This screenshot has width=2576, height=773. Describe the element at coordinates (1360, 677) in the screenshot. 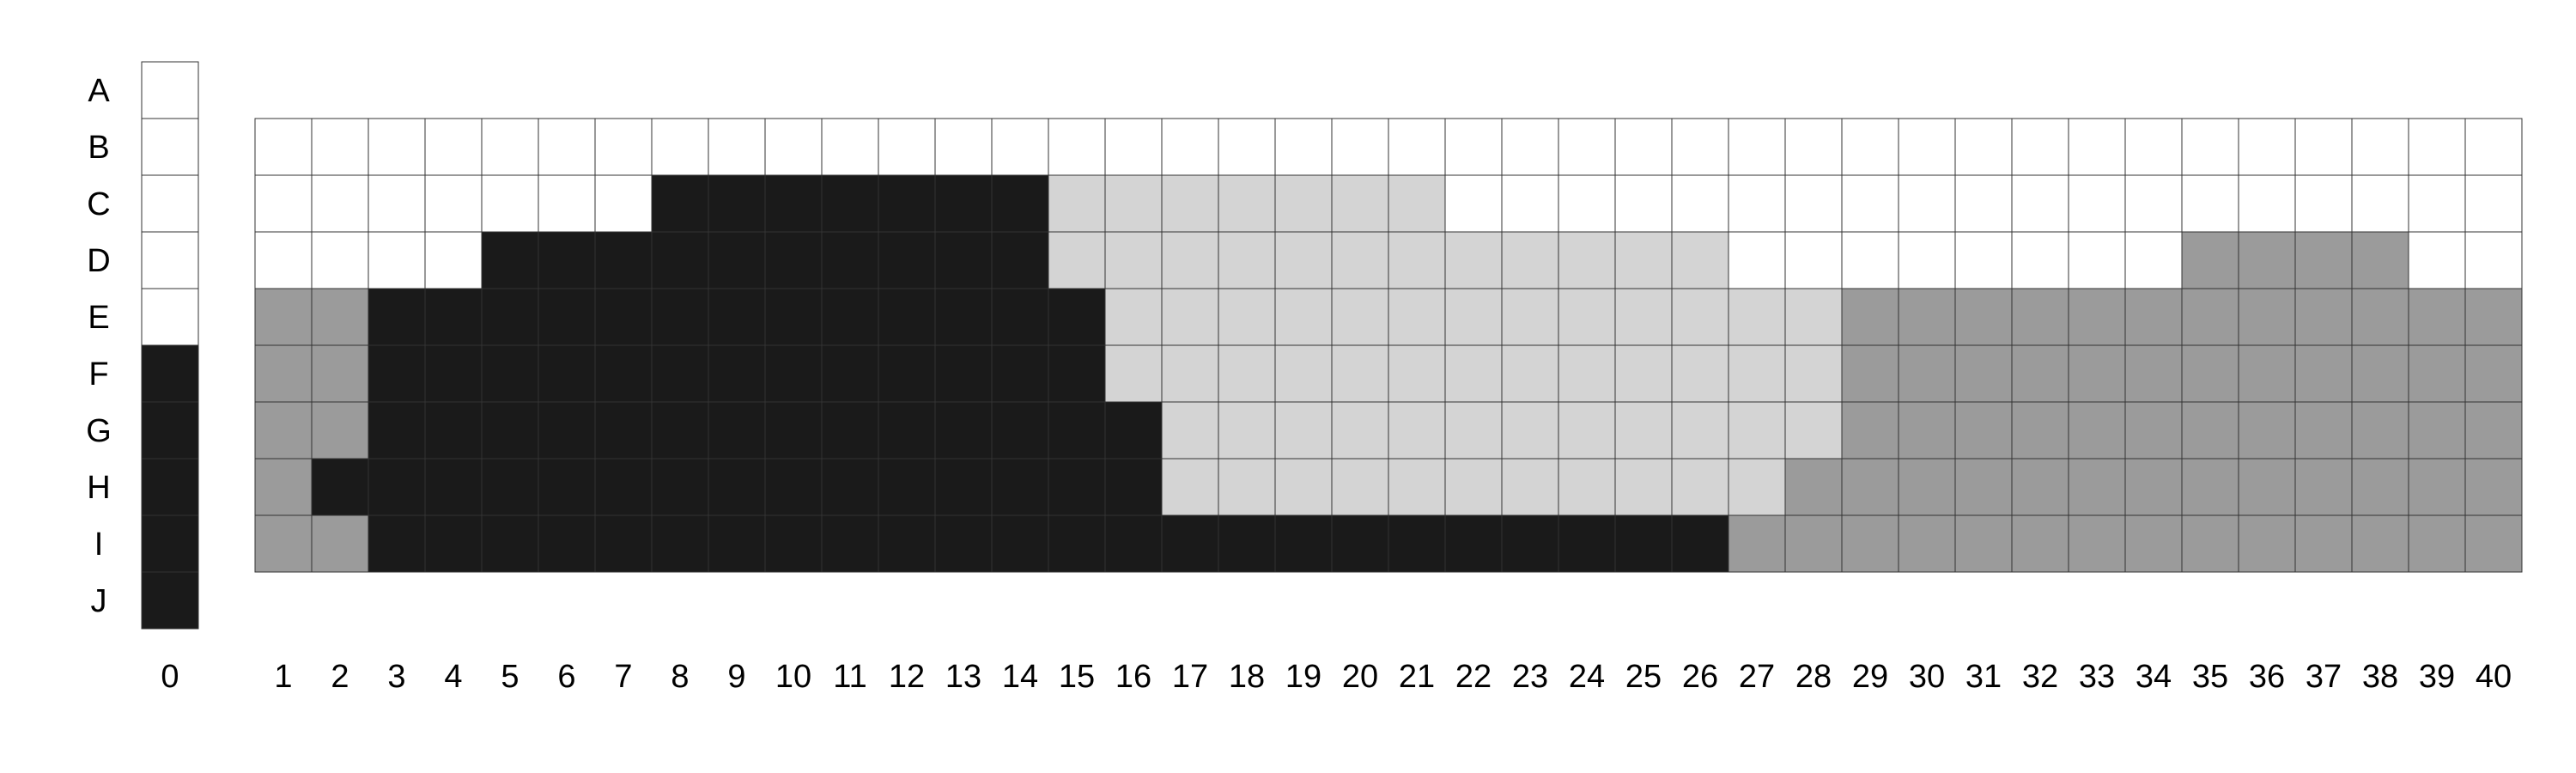

I see `column-label: 20` at that location.